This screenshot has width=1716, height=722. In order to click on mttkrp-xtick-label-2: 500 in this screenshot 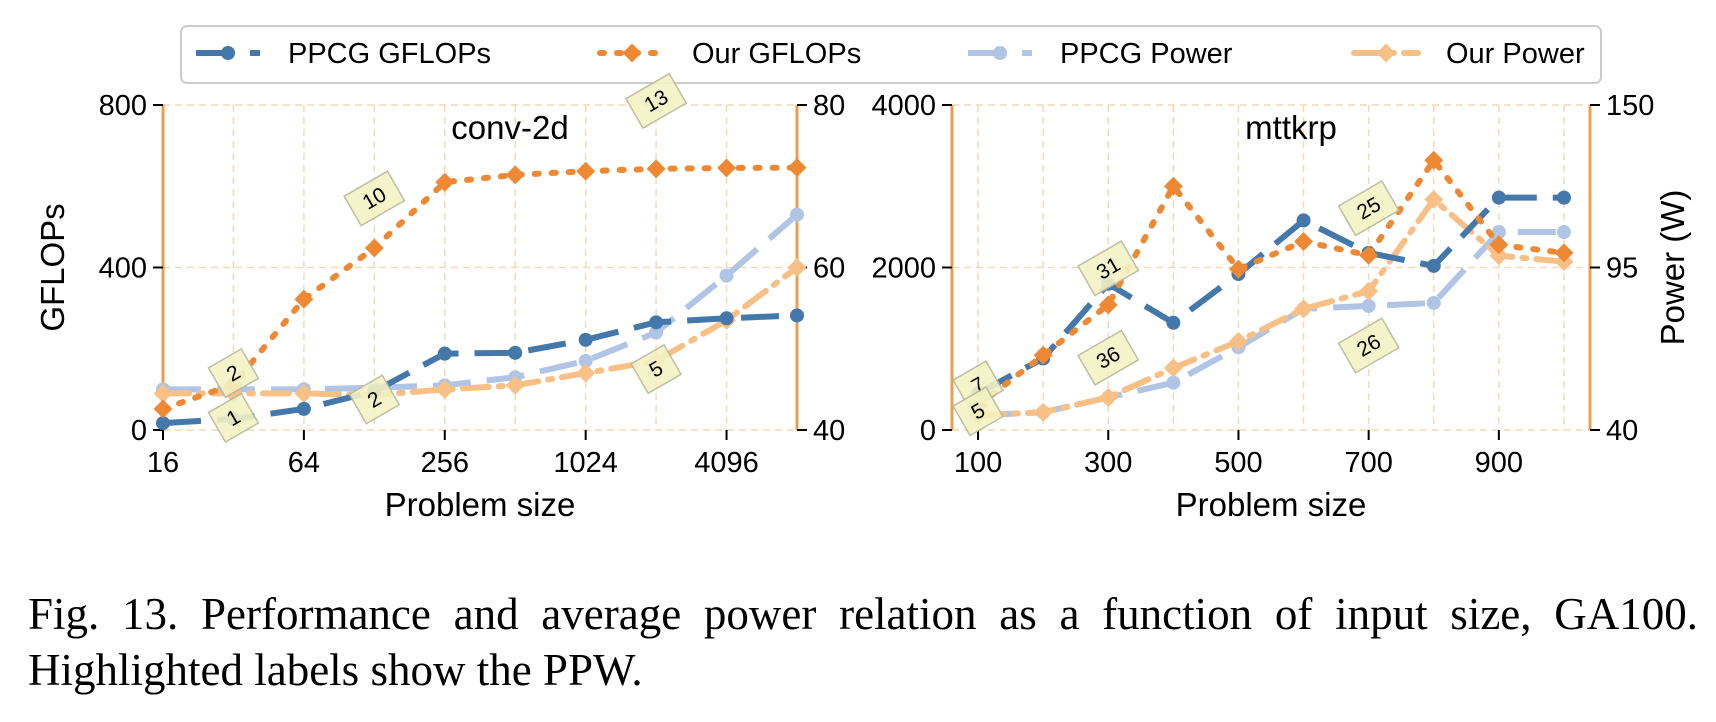, I will do `click(1238, 463)`.